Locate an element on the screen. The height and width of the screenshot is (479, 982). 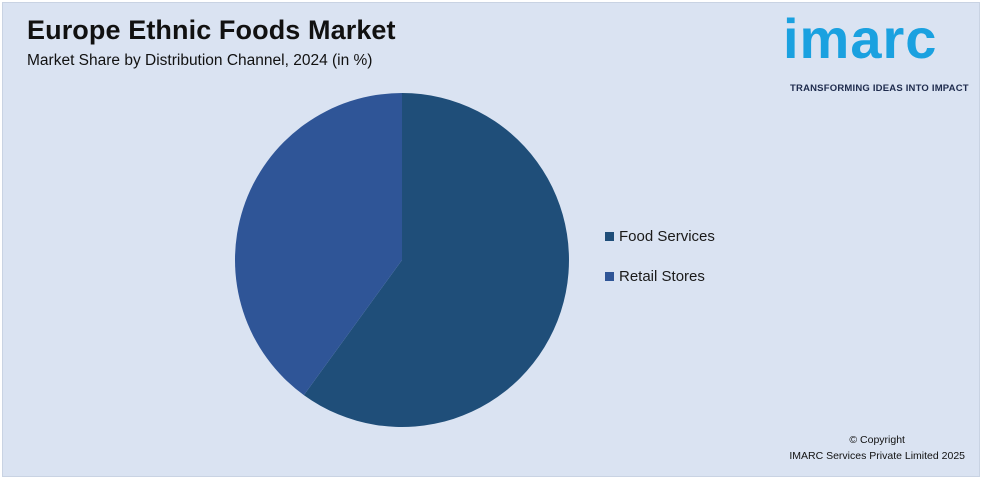
copyright-line-2: IMARC Services Private Limited 2025 is located at coordinates (877, 456).